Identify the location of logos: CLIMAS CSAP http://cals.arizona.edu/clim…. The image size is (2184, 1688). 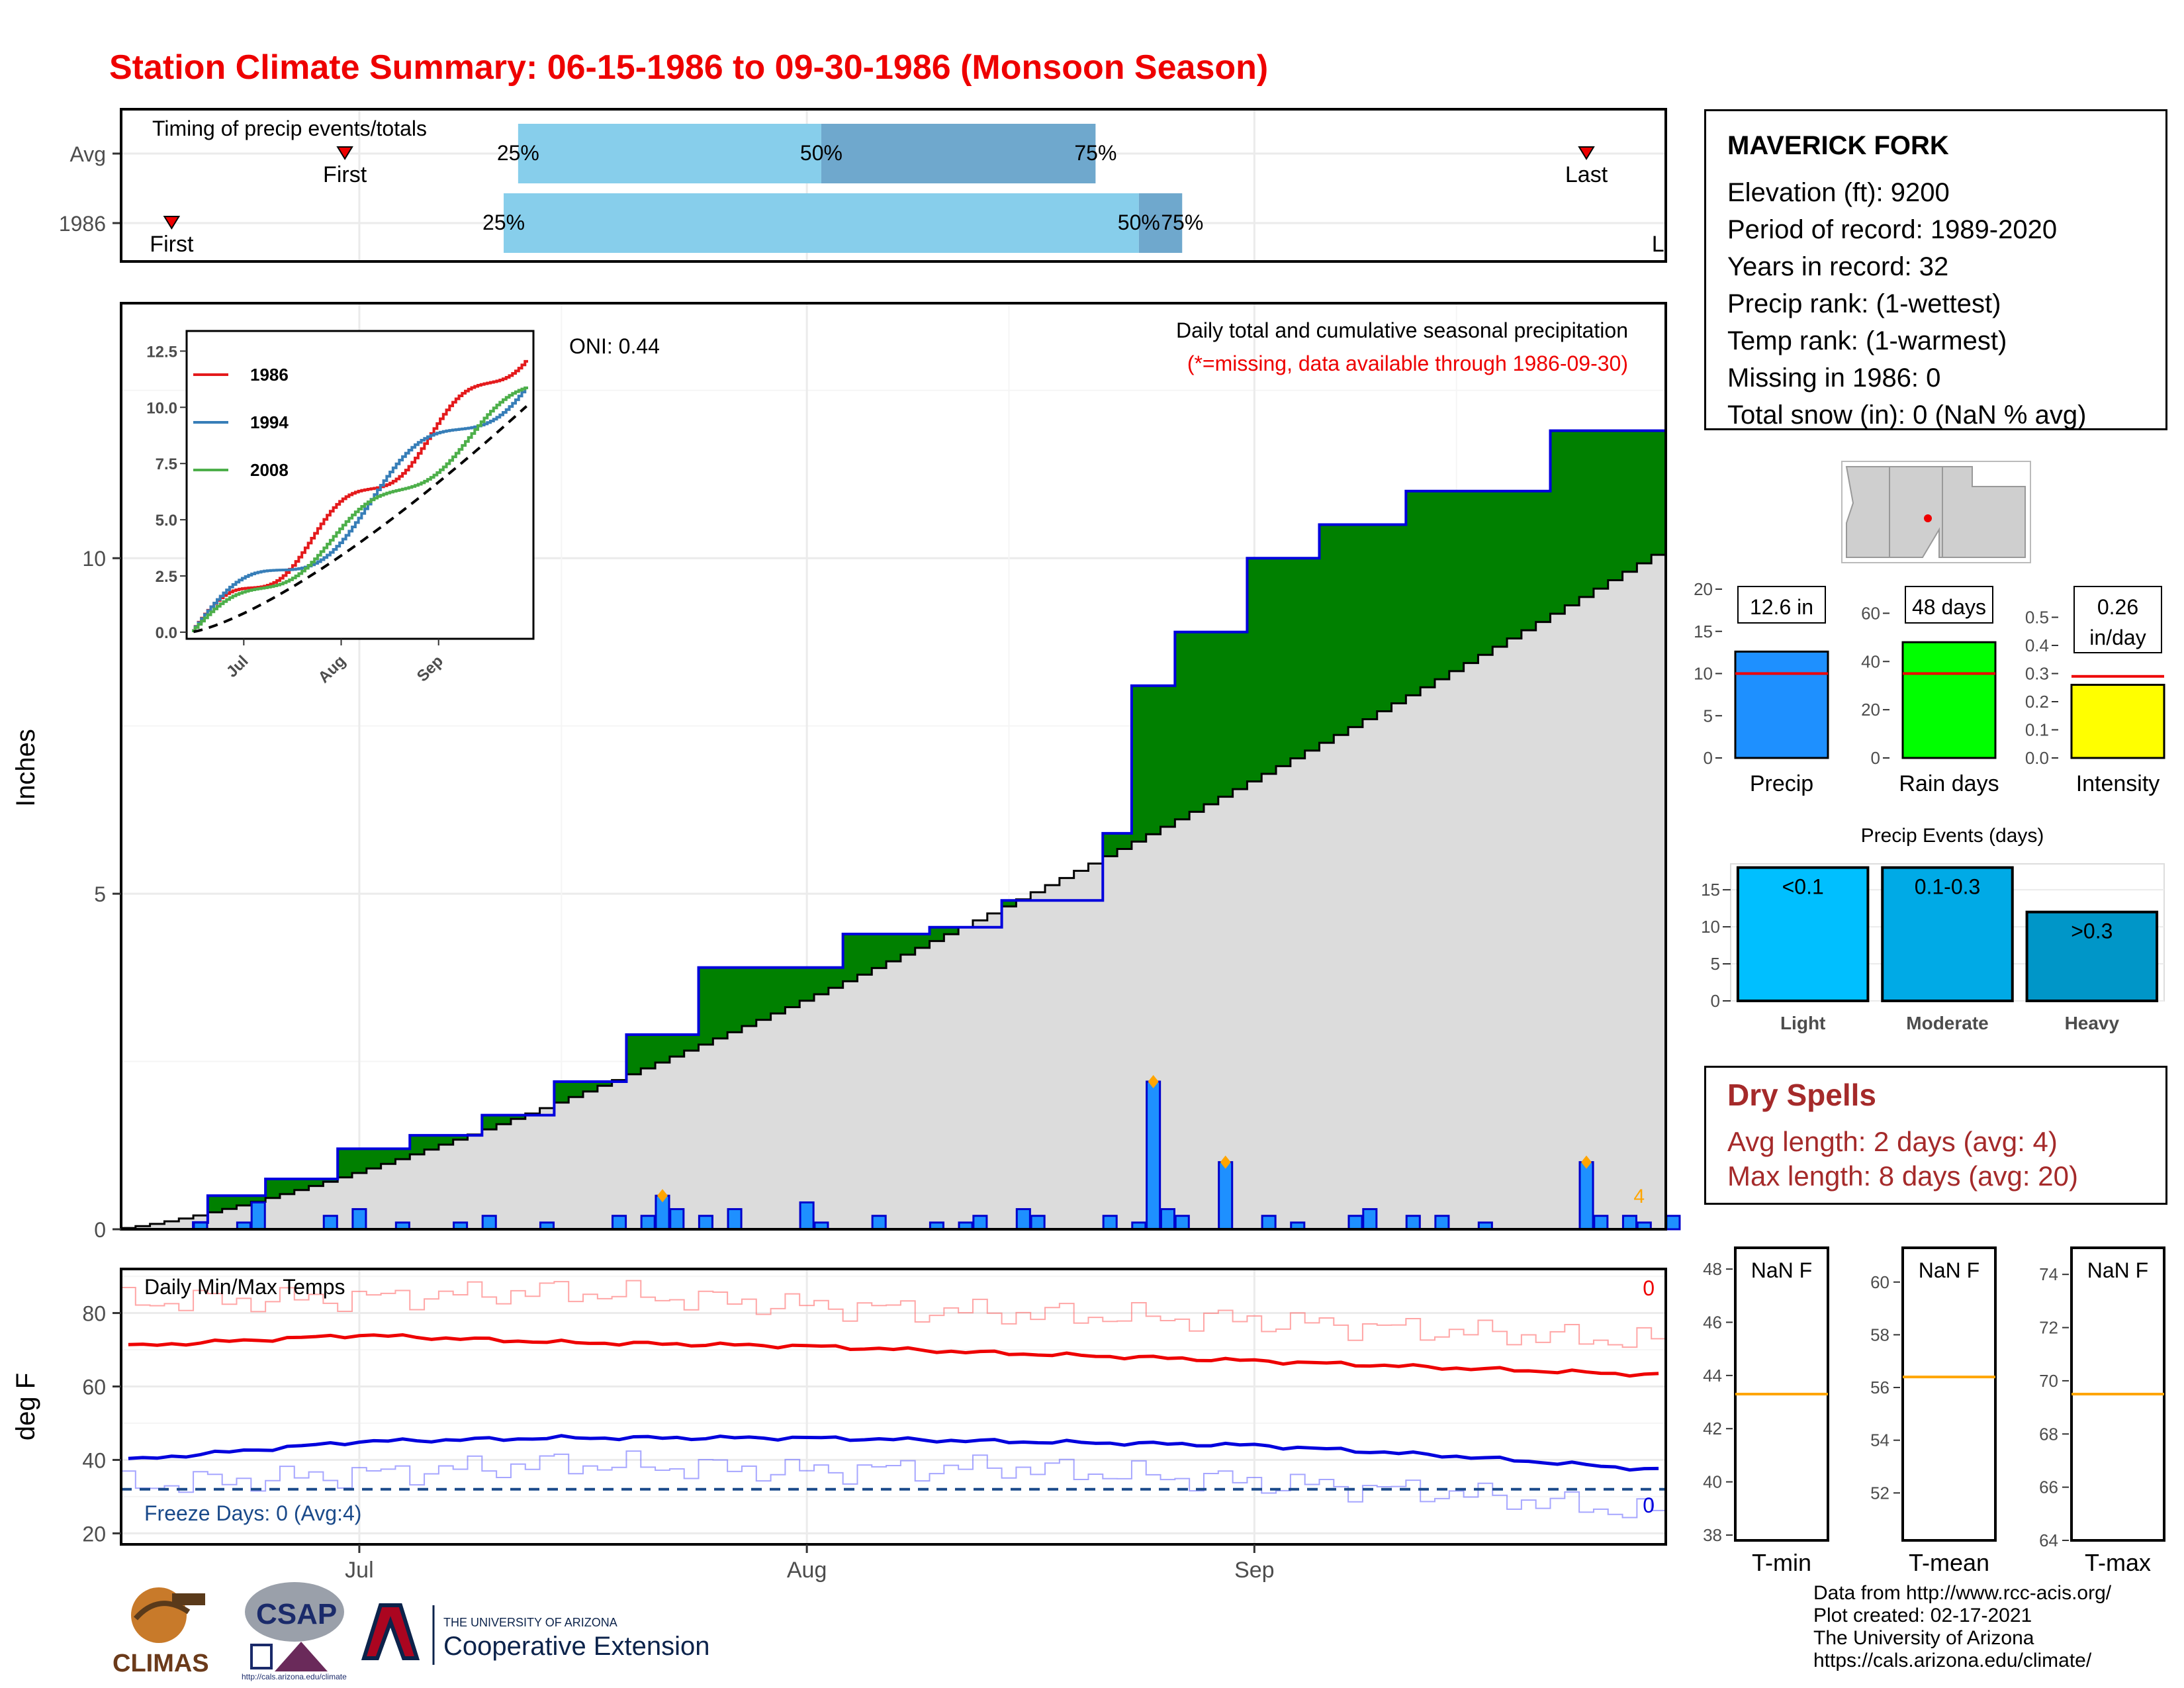
(411, 1631).